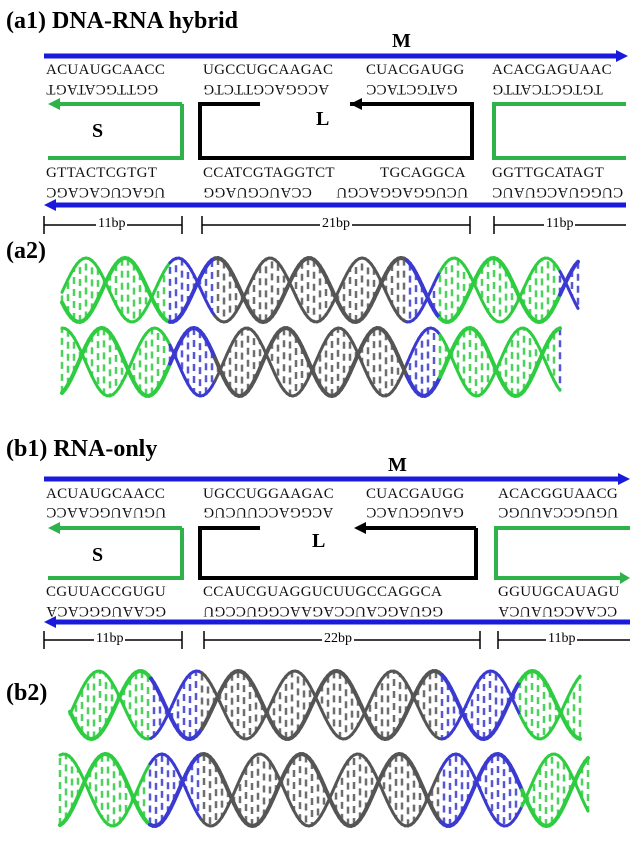  I want to click on seq-top-a1-1: ACUAUGCAACC, so click(106, 70).